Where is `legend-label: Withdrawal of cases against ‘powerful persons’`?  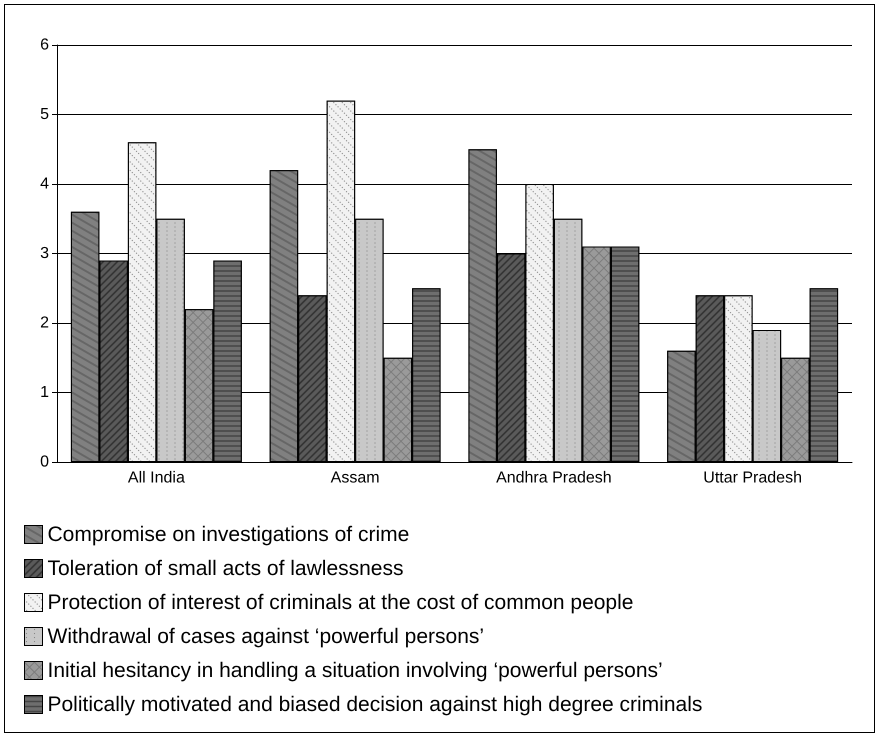
legend-label: Withdrawal of cases against ‘powerful persons’ is located at coordinates (266, 636).